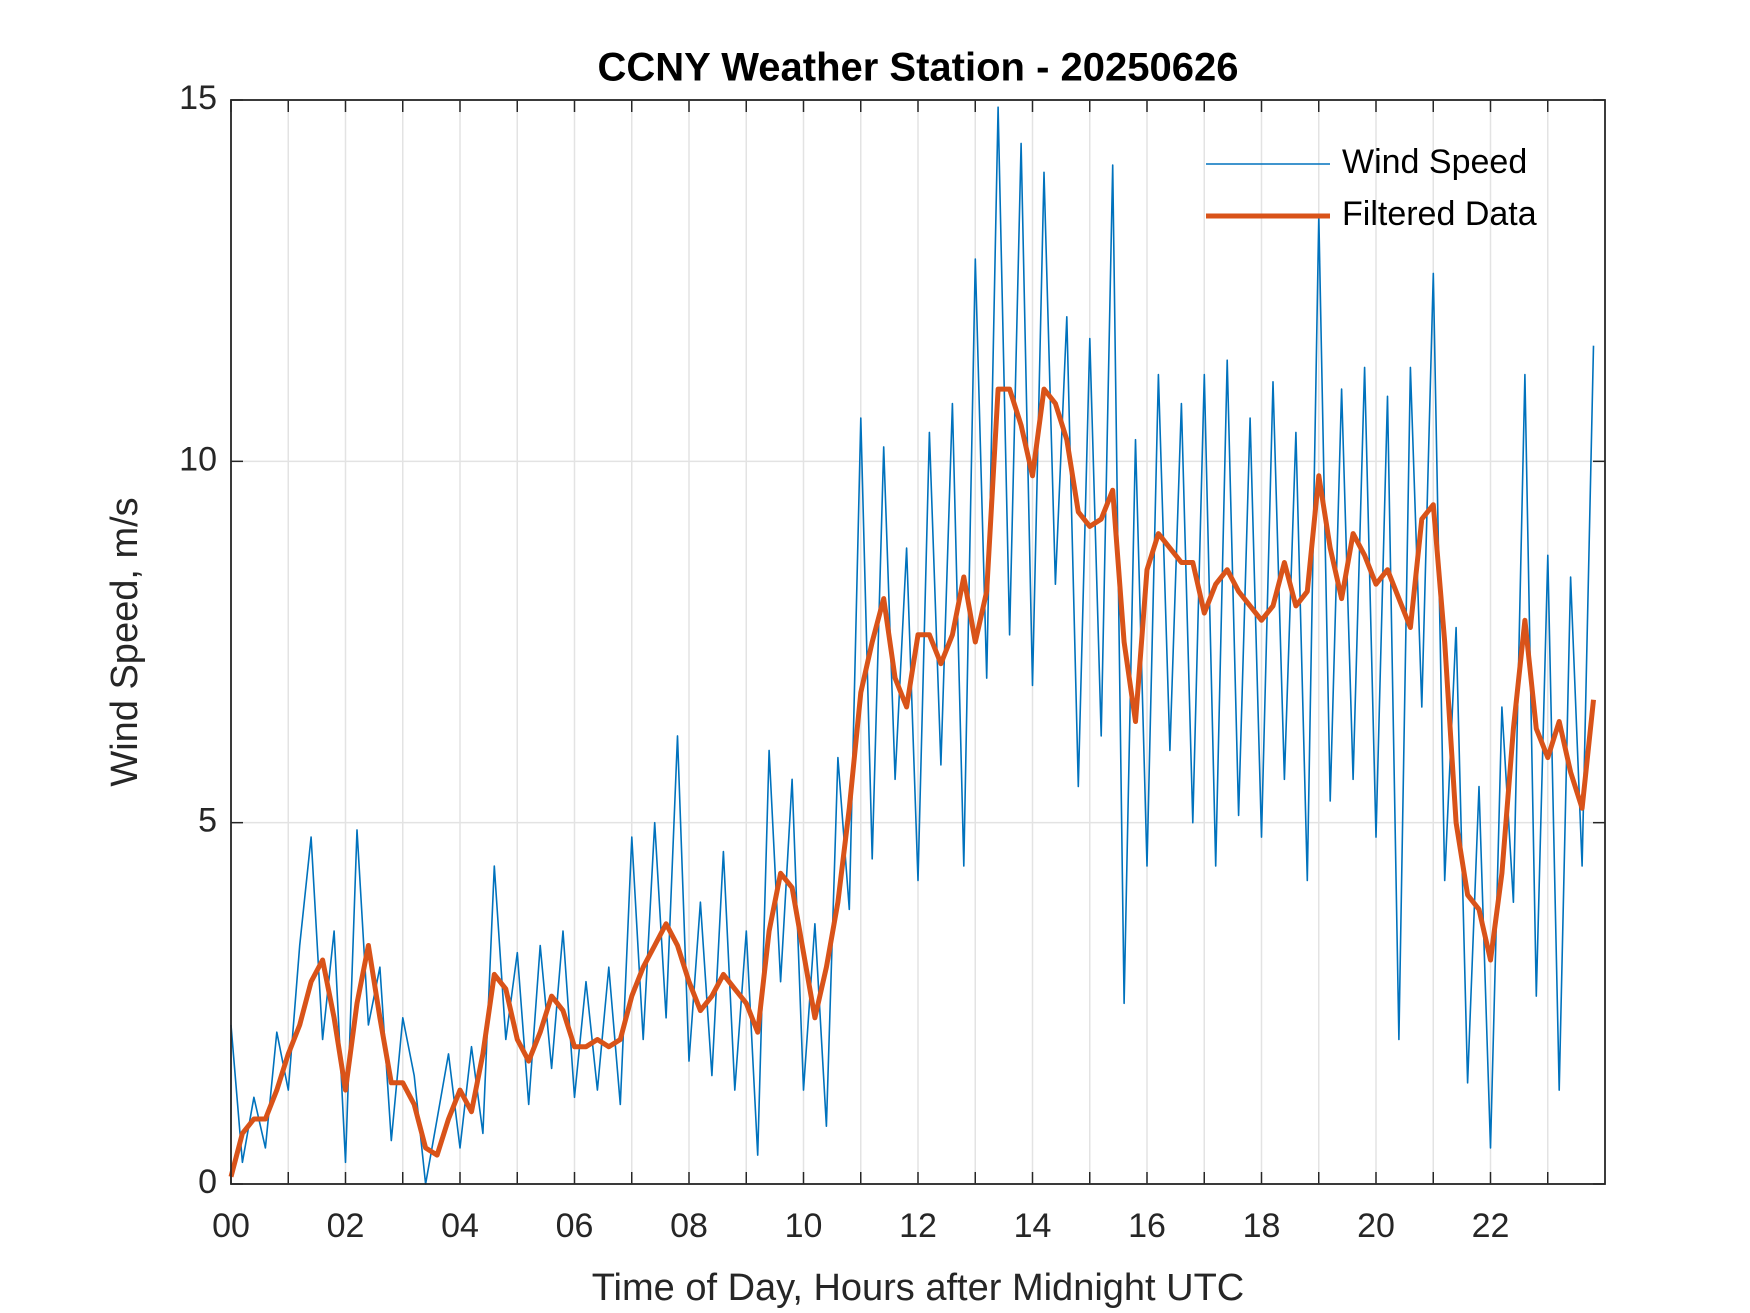 This screenshot has height=1313, width=1750. I want to click on x-axis-label: Time of Day, Hours after Midnight UTC, so click(918, 1288).